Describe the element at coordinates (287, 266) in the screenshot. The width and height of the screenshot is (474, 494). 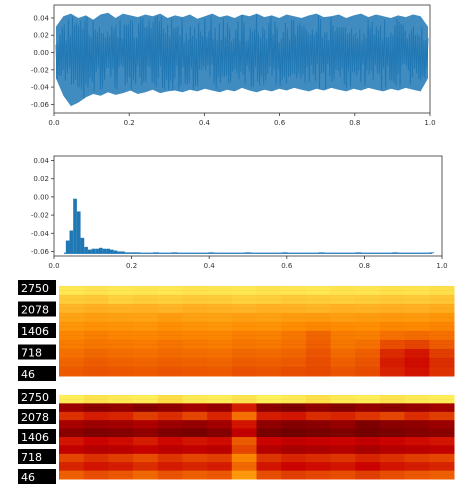
I see `x-tick-label: 0.6` at that location.